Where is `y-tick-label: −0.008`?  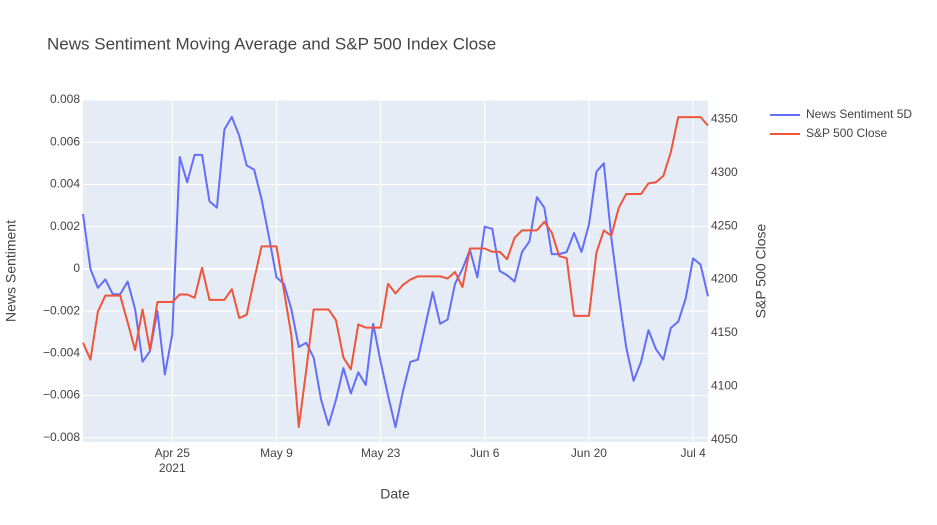 y-tick-label: −0.008 is located at coordinates (61, 437).